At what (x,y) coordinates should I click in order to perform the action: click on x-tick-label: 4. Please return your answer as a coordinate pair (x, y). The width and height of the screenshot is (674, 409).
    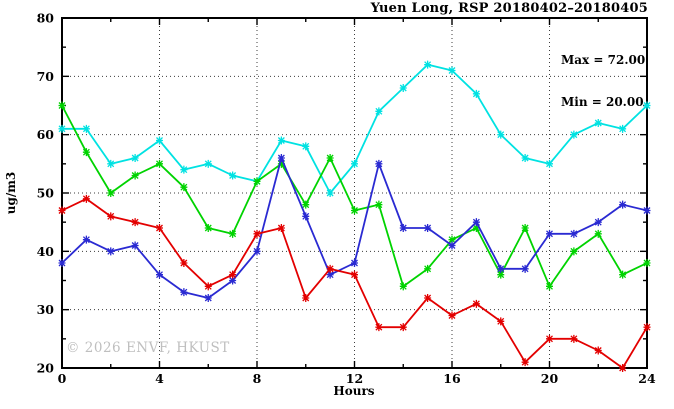
    Looking at the image, I should click on (159, 378).